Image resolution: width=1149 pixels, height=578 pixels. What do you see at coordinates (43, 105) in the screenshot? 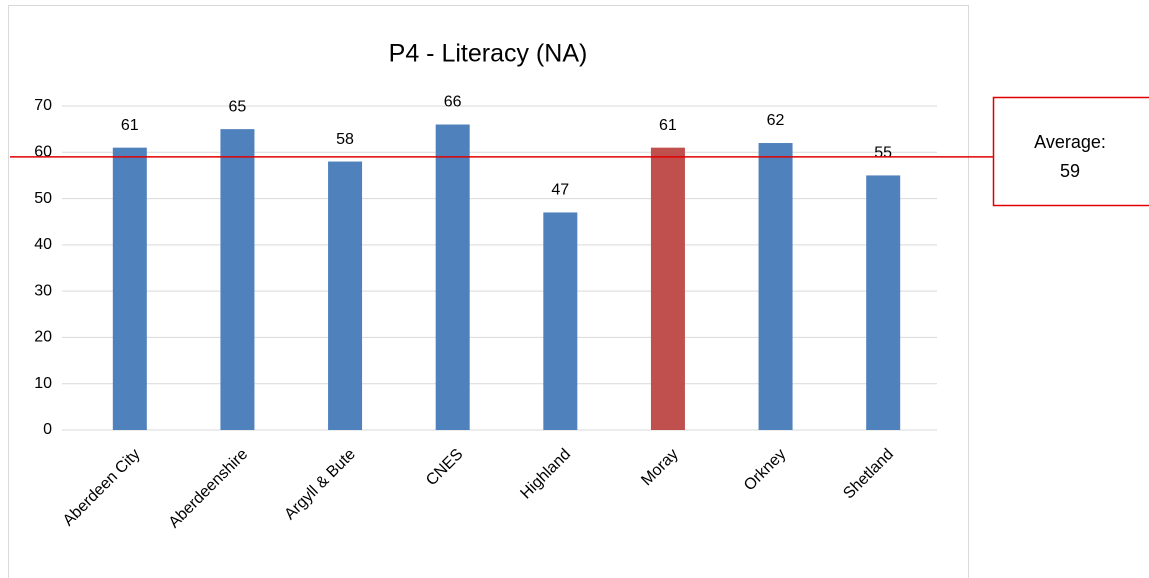
I see `y-tick-label: 70` at bounding box center [43, 105].